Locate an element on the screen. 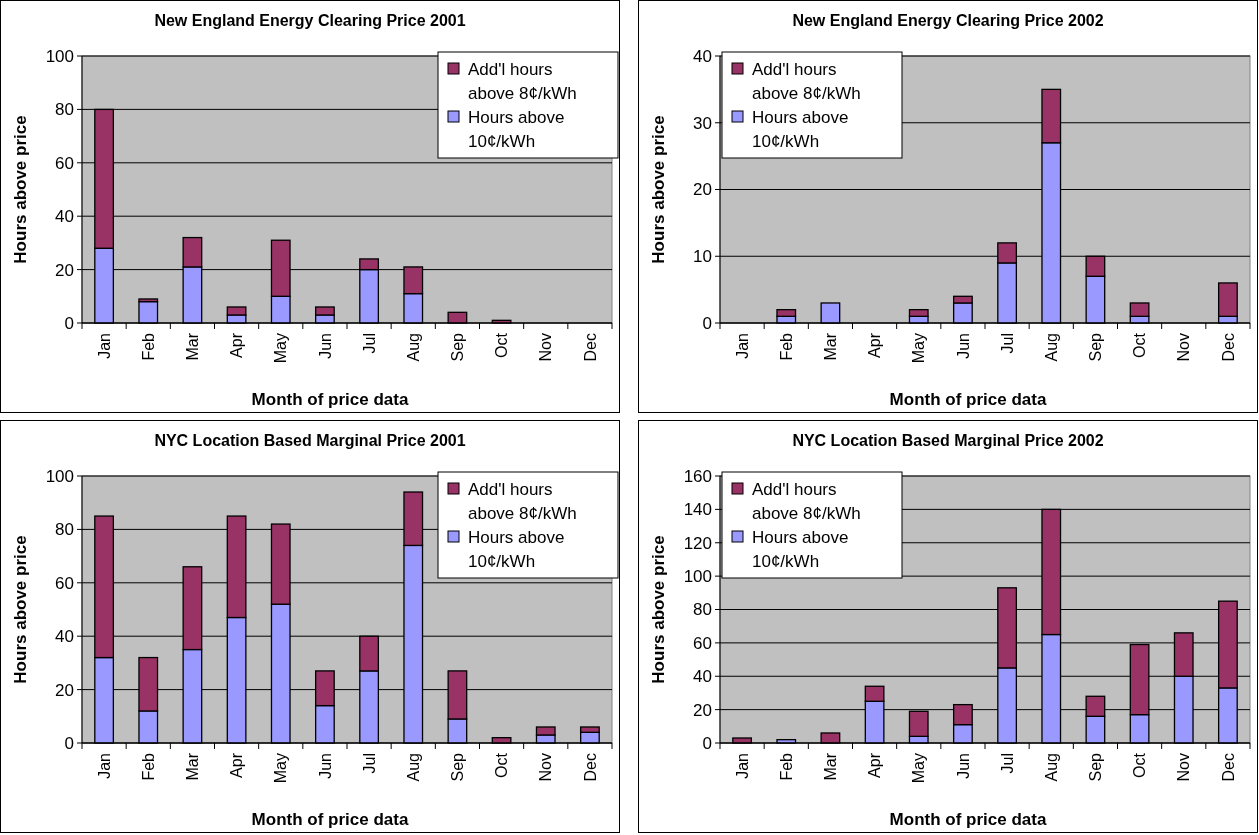 The height and width of the screenshot is (835, 1259). y-tick-label: 30 is located at coordinates (702, 123).